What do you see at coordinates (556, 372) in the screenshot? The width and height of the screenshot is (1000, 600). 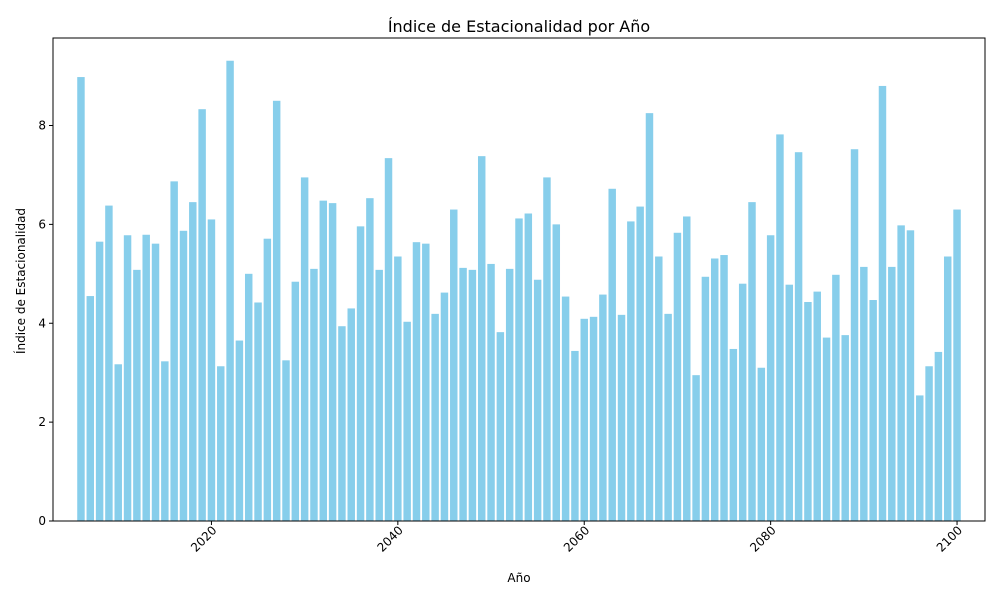 I see `bar-2057` at bounding box center [556, 372].